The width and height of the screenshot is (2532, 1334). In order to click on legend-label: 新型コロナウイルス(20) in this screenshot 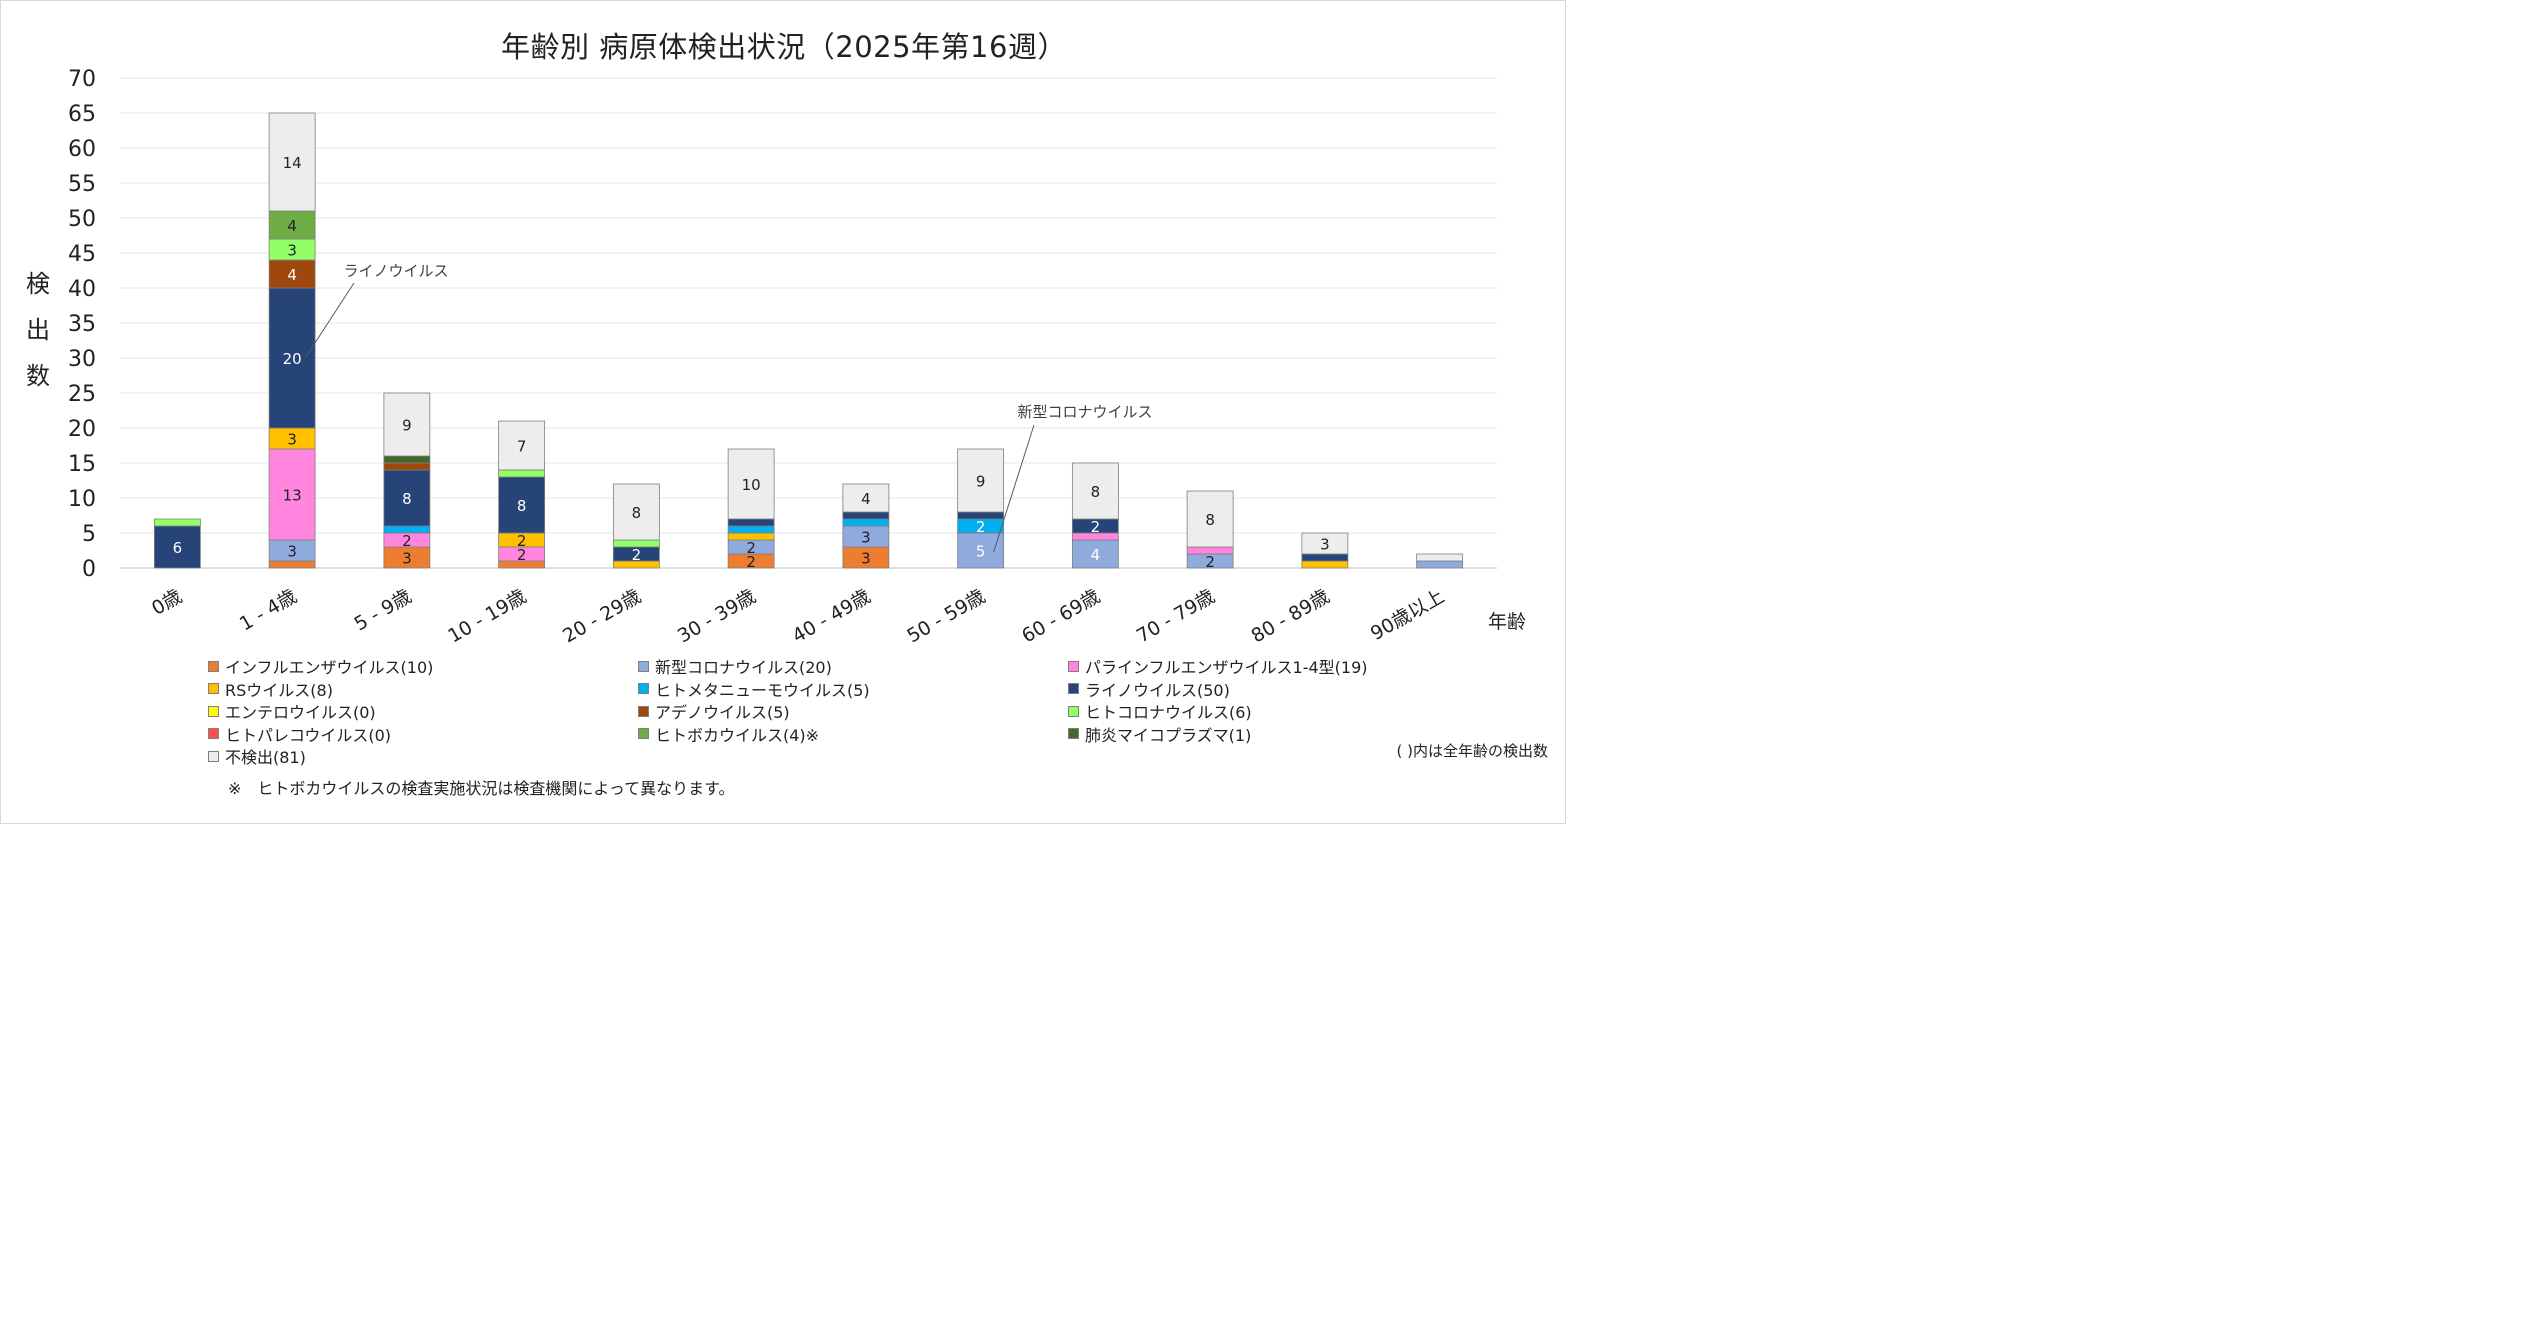, I will do `click(743, 667)`.